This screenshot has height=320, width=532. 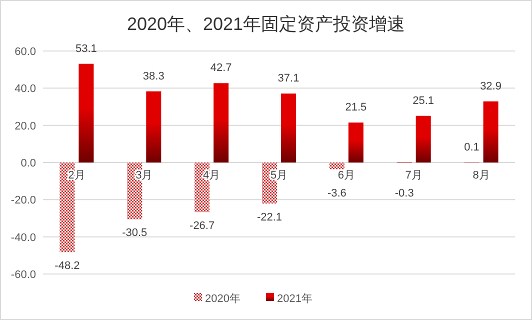 I want to click on data-label: 38.3, so click(x=153, y=76).